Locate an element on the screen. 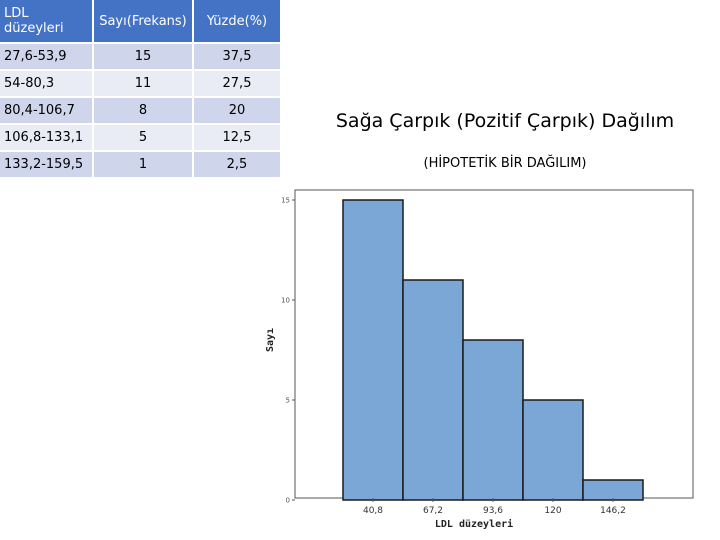 This screenshot has width=720, height=540. header-percent: Yüzde(%) is located at coordinates (237, 22).